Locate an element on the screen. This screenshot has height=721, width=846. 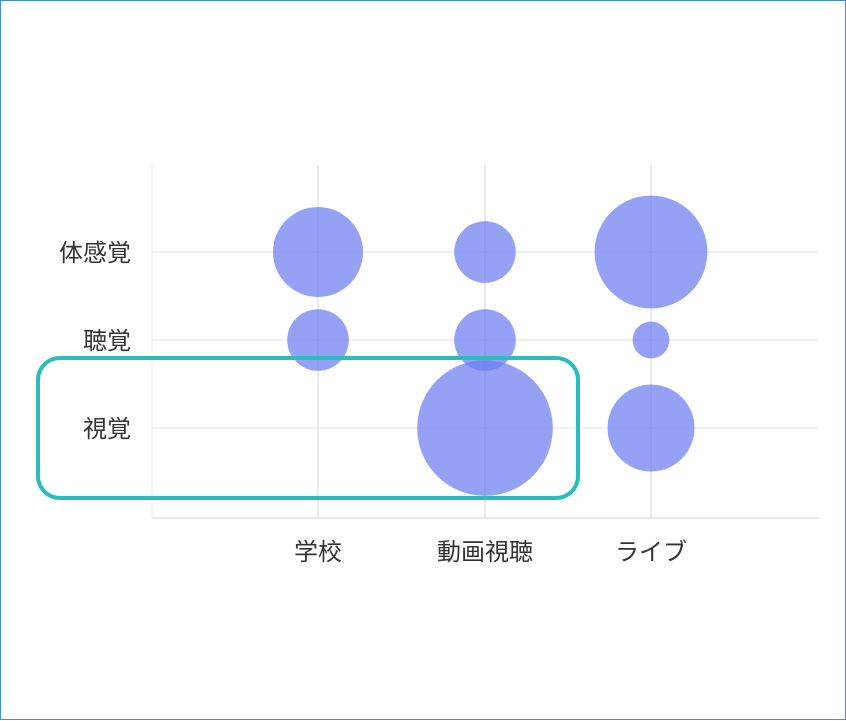
y-tick-label-2: 聴覚 is located at coordinates (107, 341).